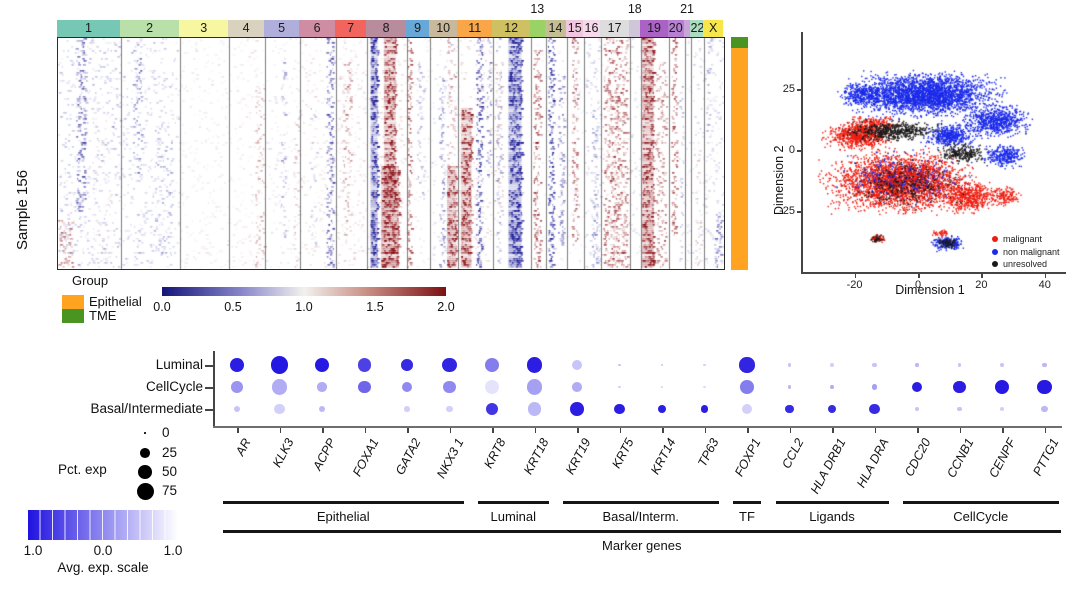  Describe the element at coordinates (854, 285) in the screenshot. I see `tsne-x-tick-label: -20` at that location.